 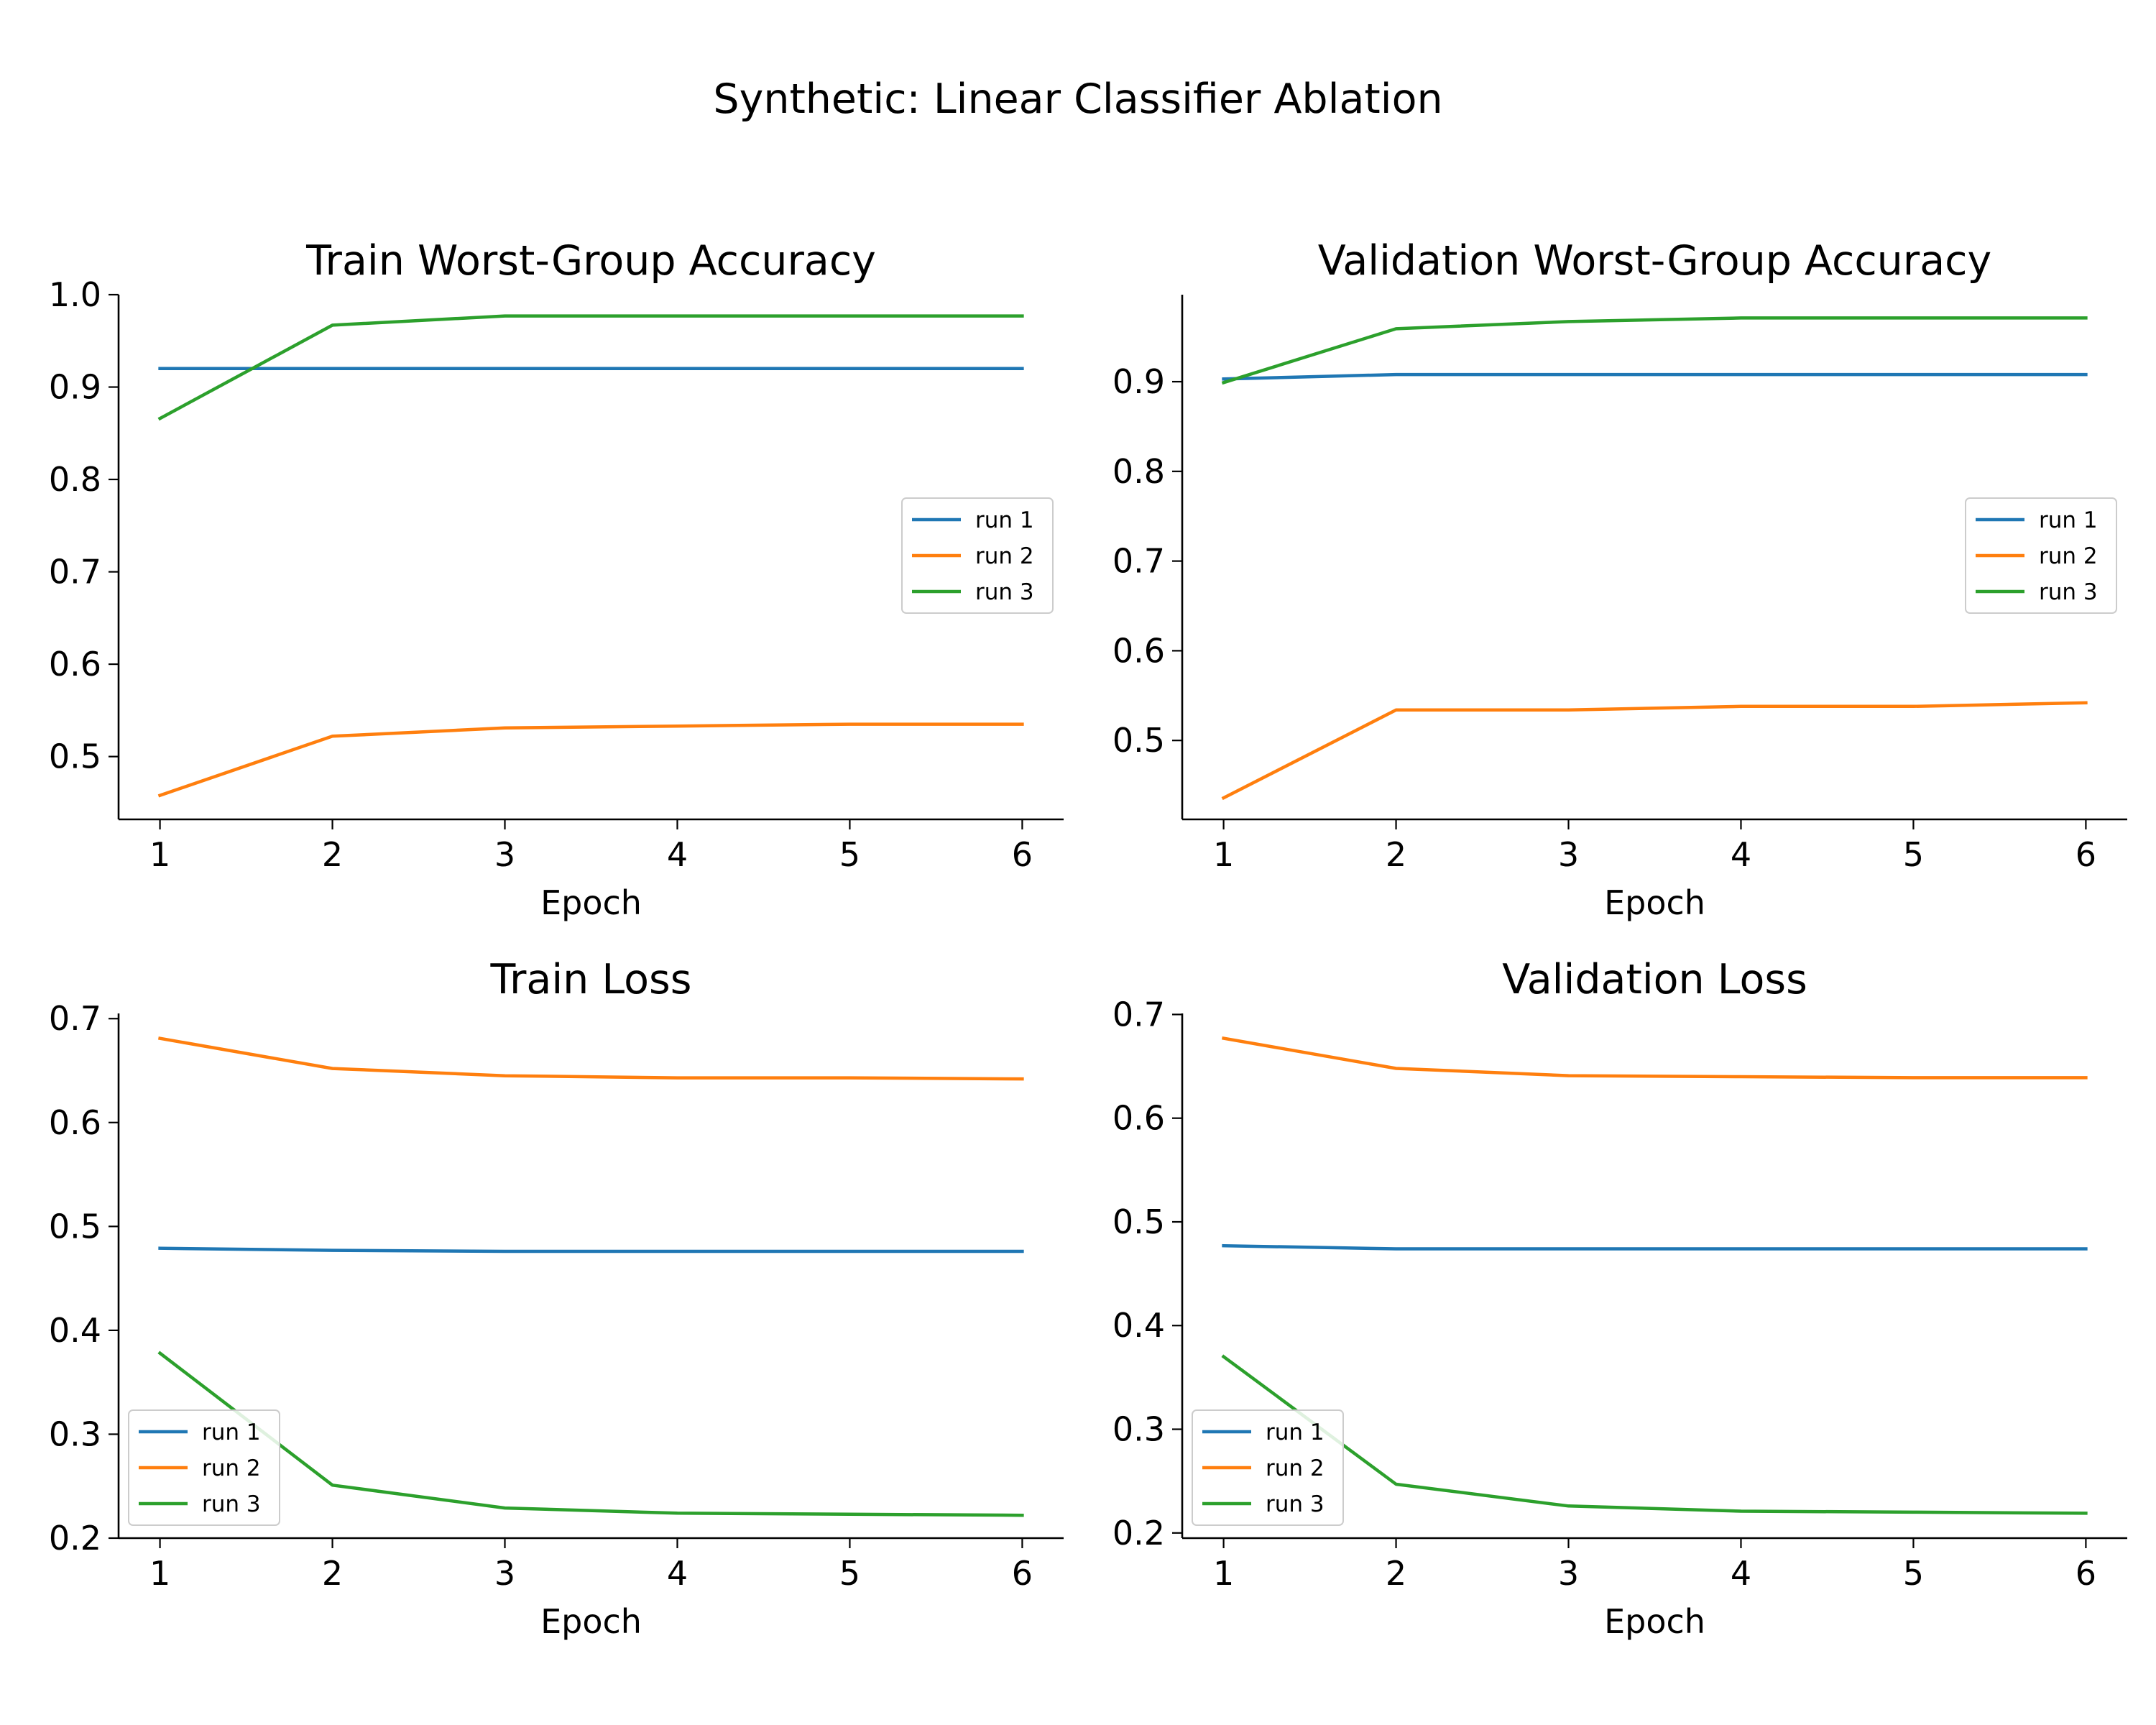 I want to click on subplot-title: Validation Loss, so click(x=1654, y=979).